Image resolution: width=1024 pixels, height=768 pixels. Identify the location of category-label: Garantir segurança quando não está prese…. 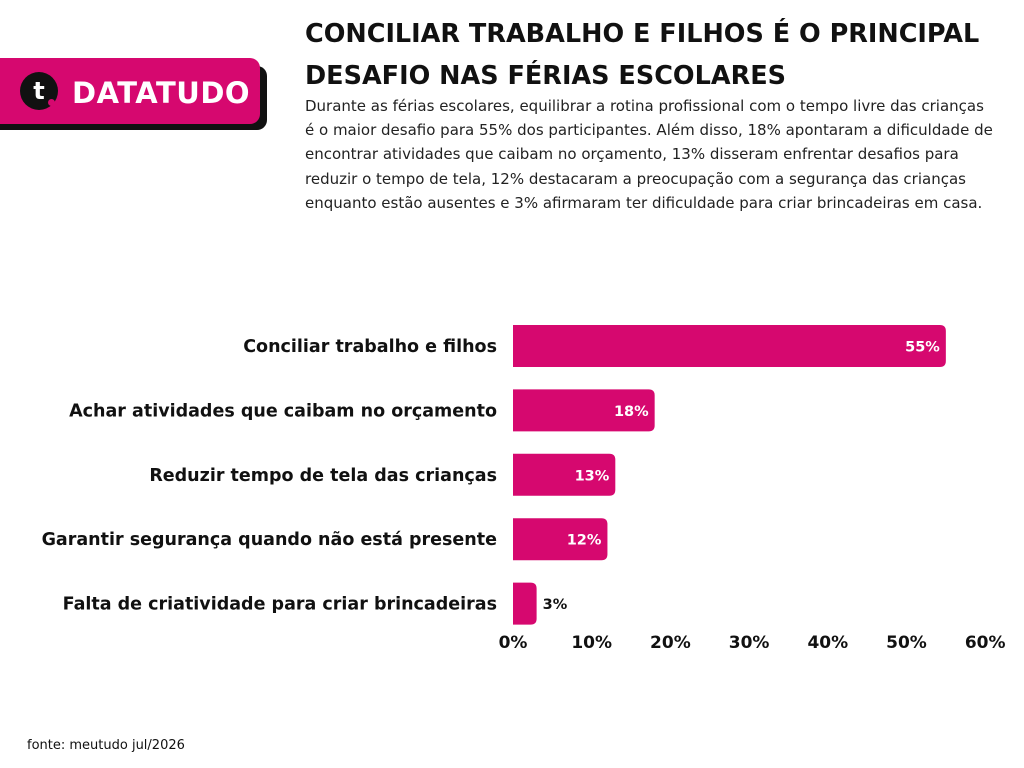
(270, 540).